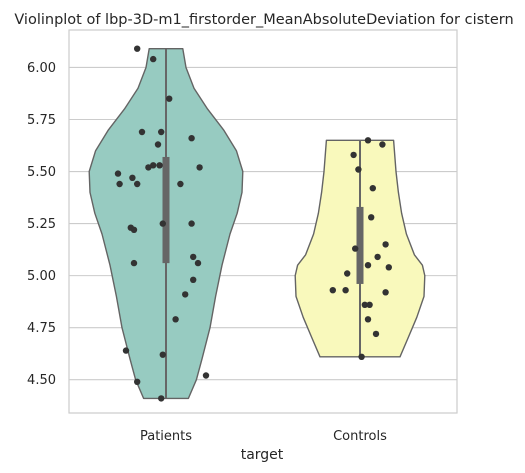  I want to click on y-tick-label: 5.75, so click(41, 120).